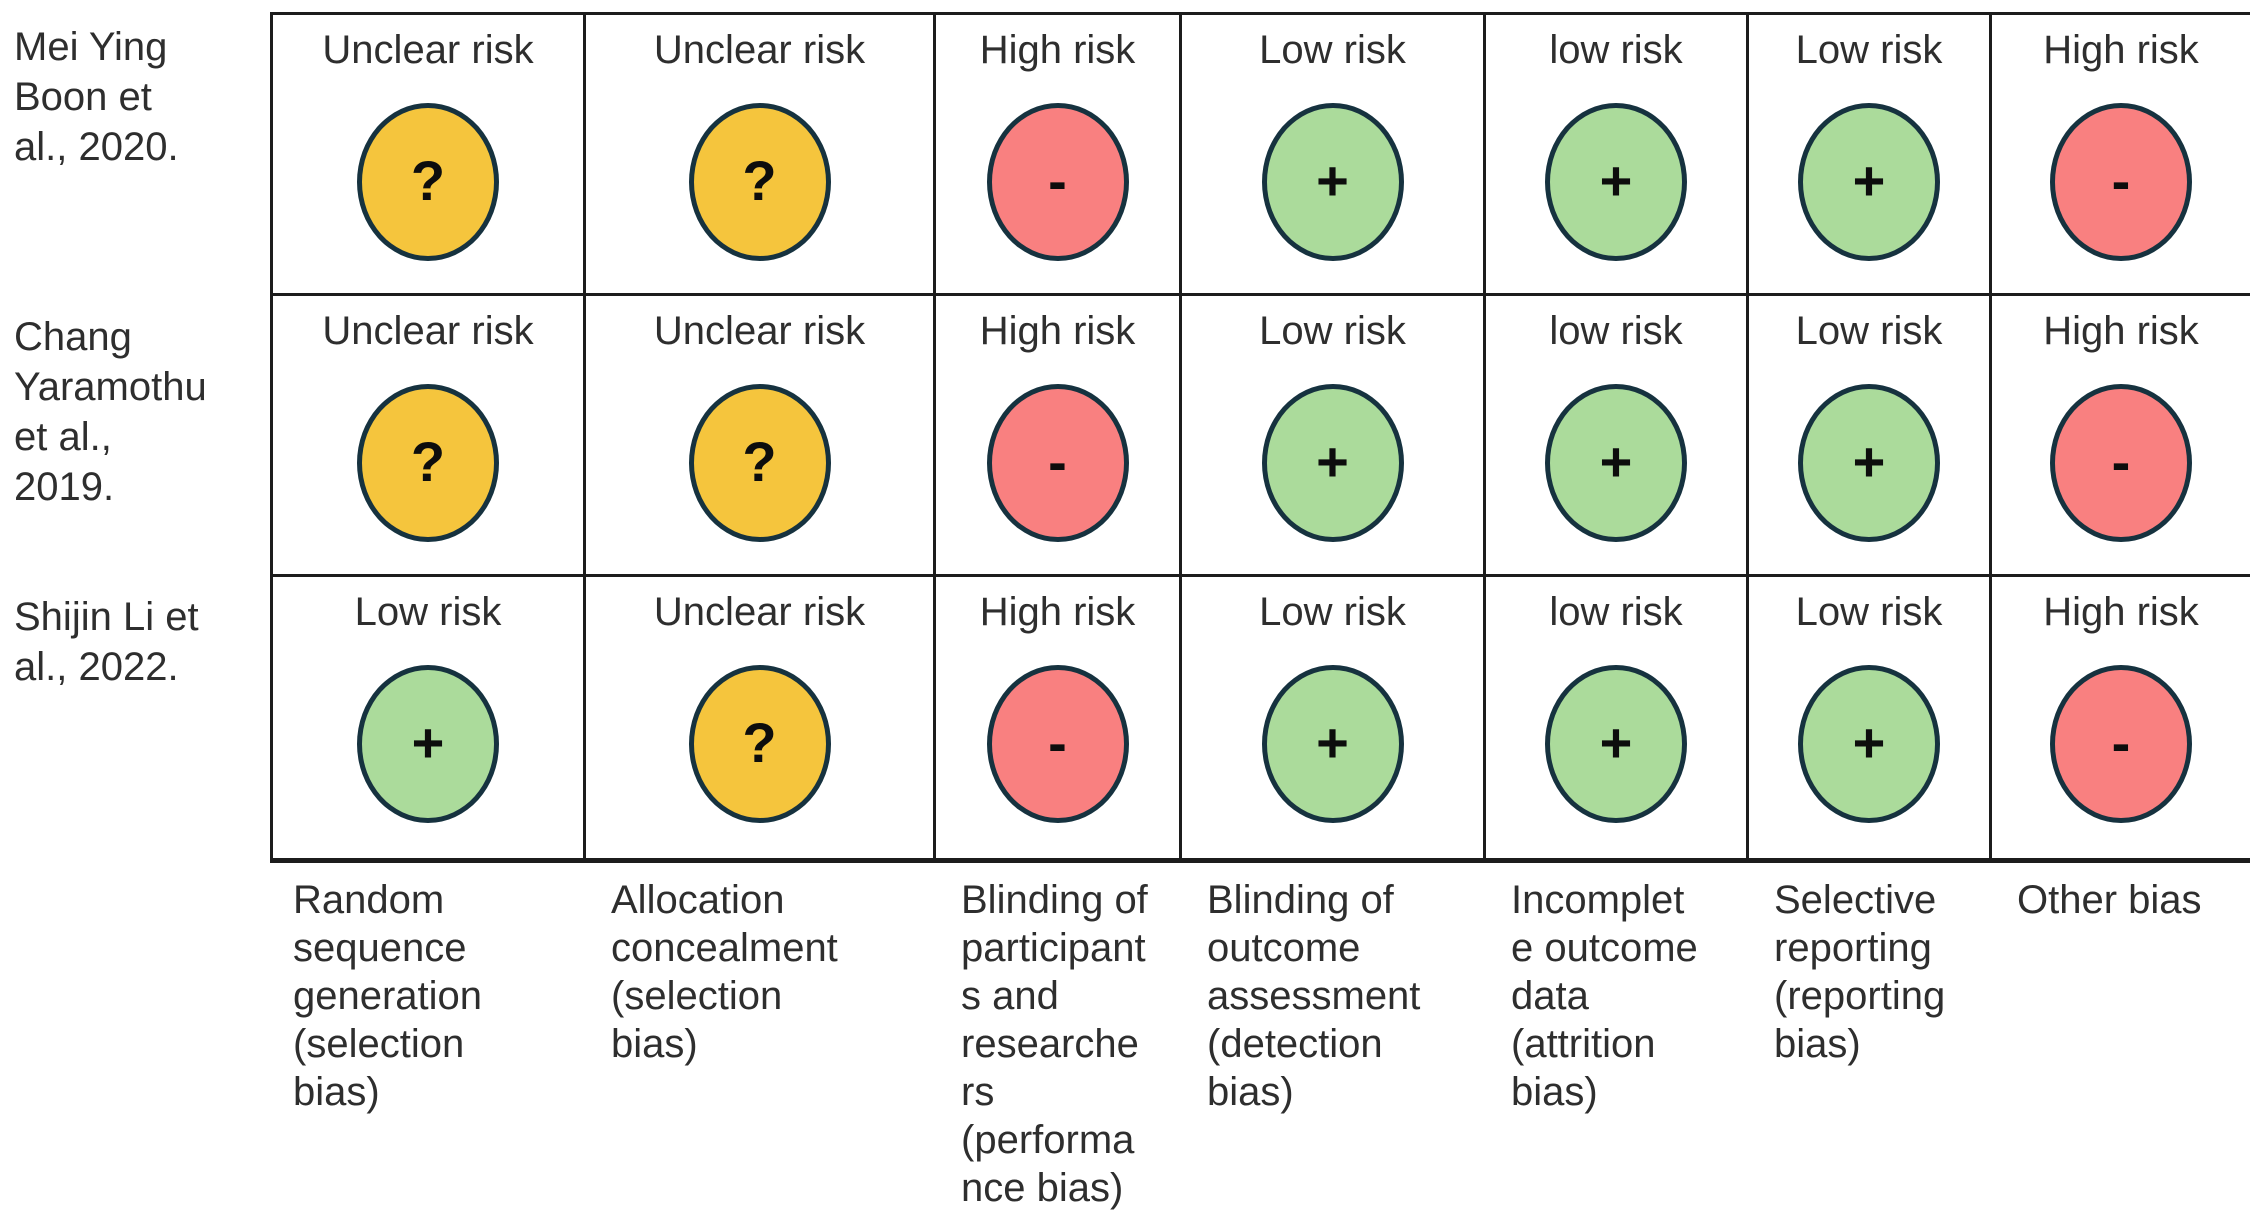 The image size is (2250, 1225). I want to click on cell-row2-col4: Low risk +, so click(1334, 436).